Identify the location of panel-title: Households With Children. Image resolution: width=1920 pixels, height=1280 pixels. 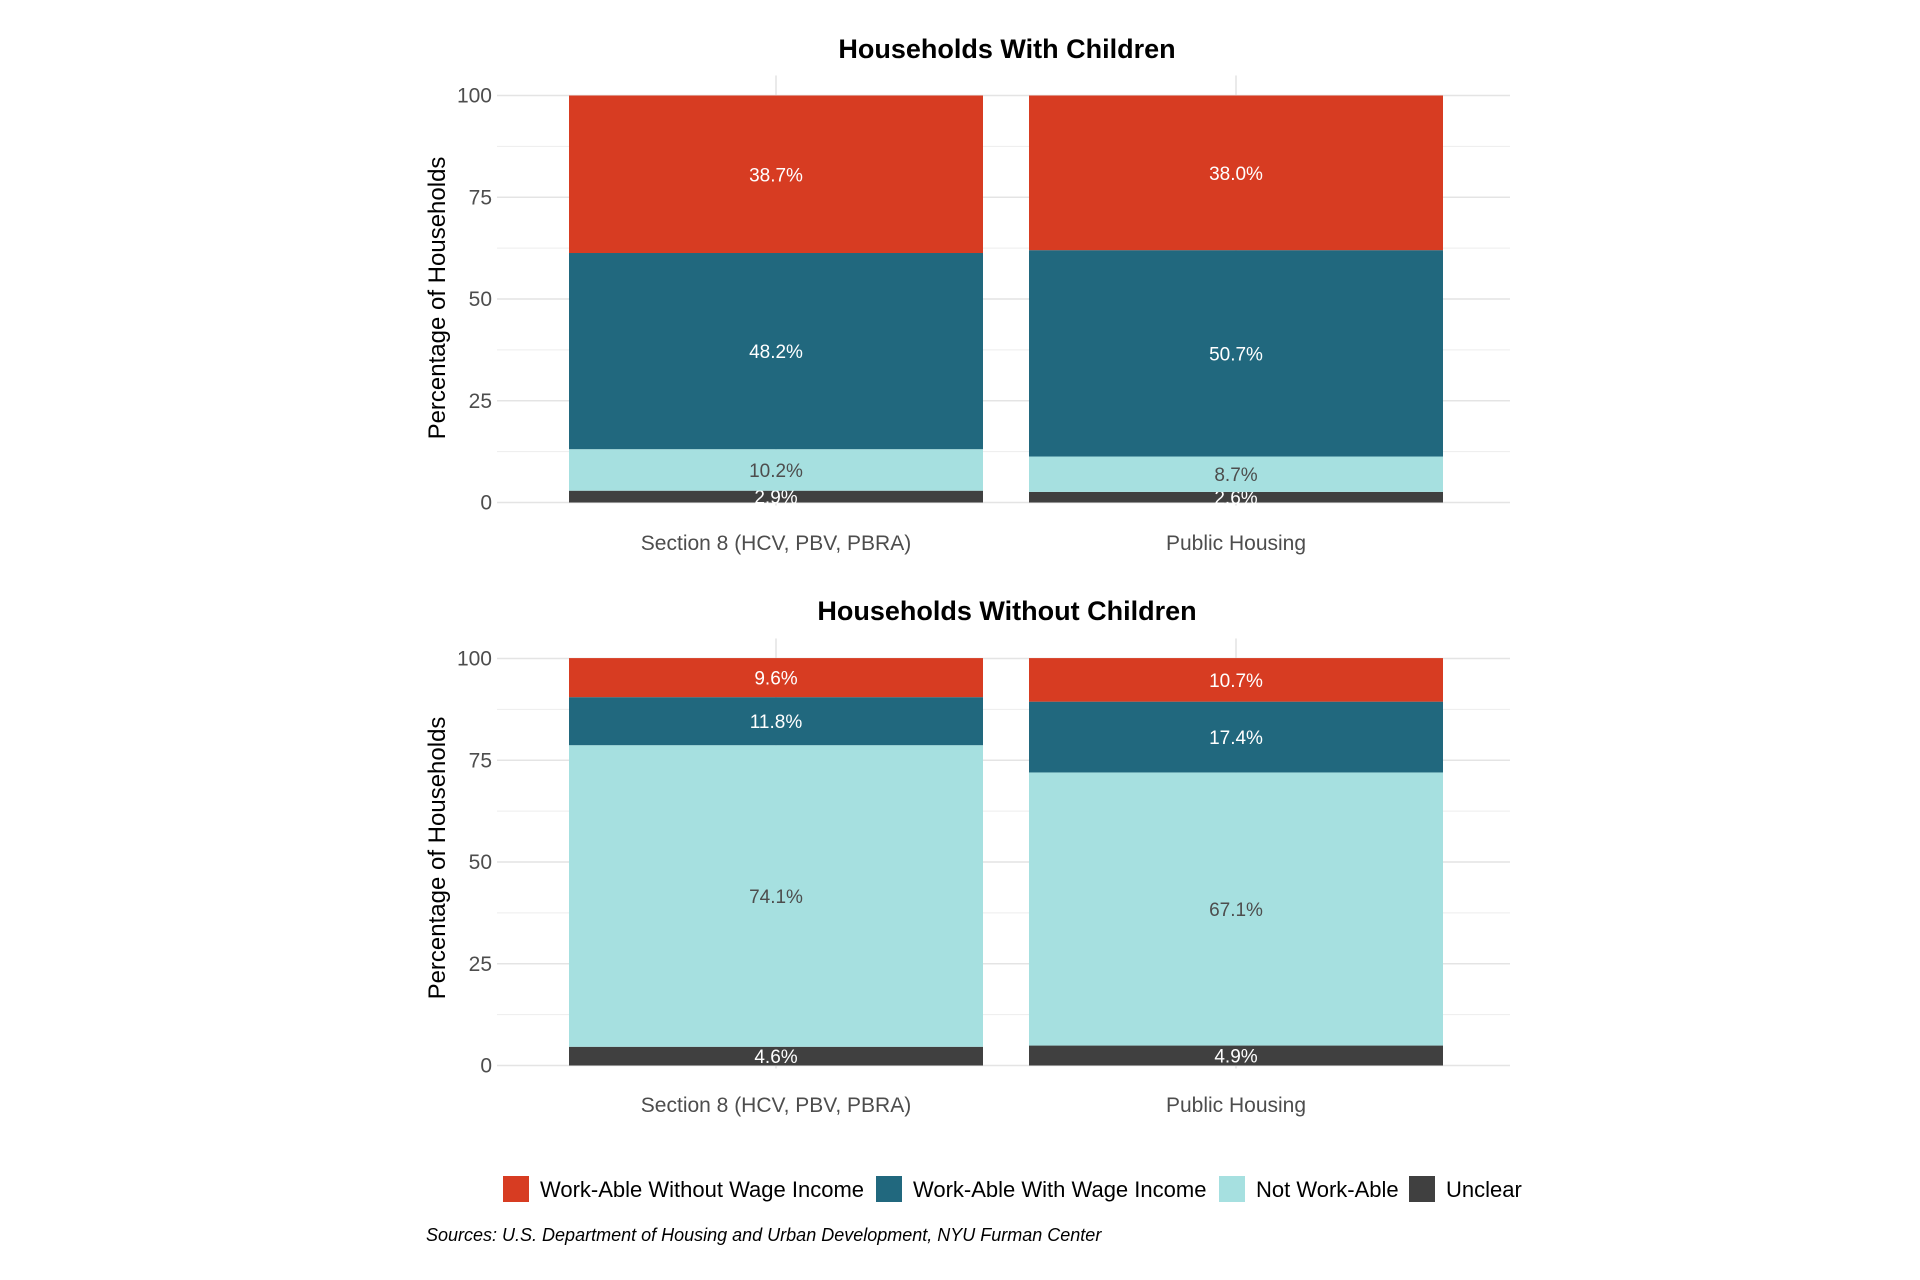
(1006, 49).